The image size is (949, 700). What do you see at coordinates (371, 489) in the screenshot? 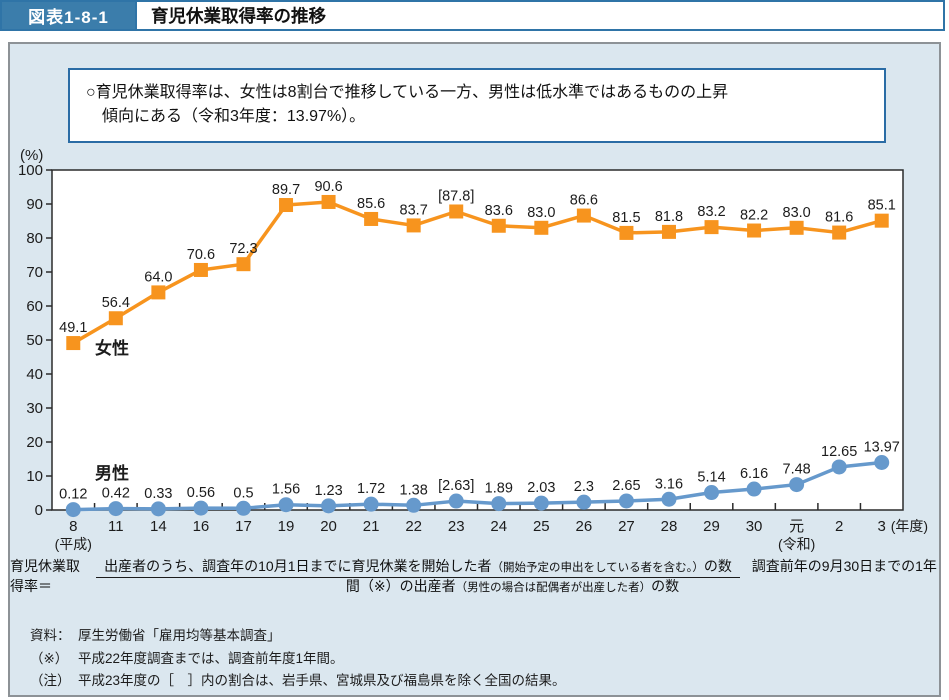
I see `svg-text: 1.72` at bounding box center [371, 489].